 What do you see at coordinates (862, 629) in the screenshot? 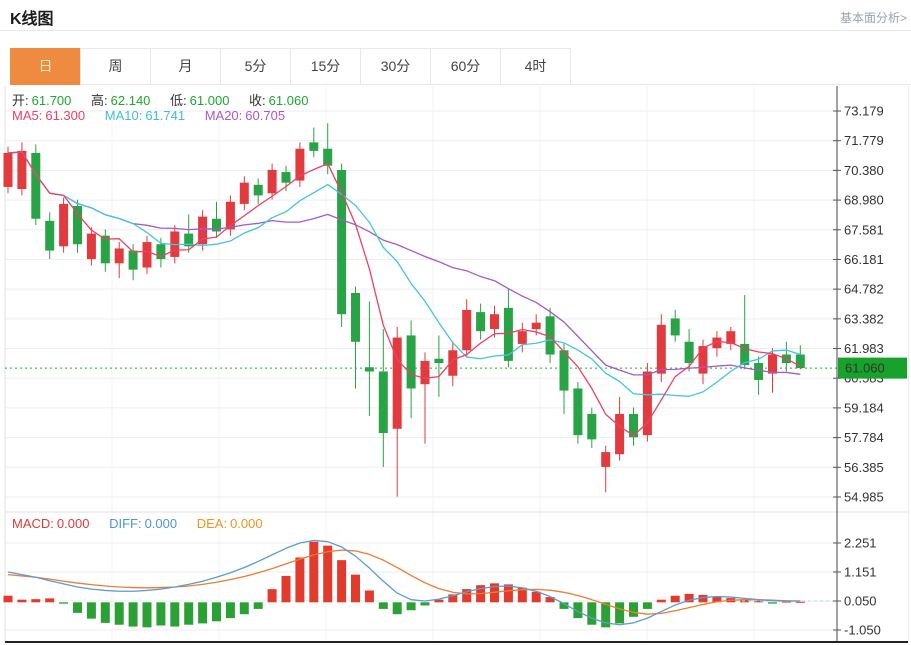
I see `svg-text: -1.050` at bounding box center [862, 629].